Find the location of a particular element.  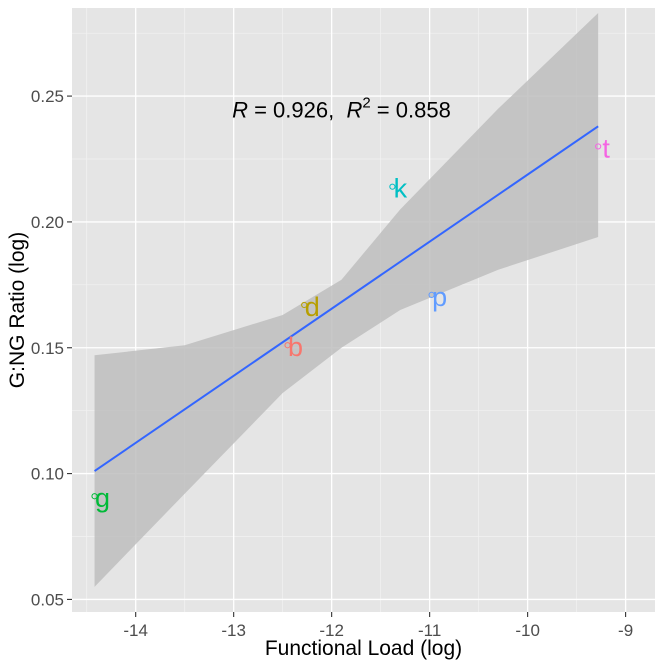

point-label-d: d is located at coordinates (312, 307).